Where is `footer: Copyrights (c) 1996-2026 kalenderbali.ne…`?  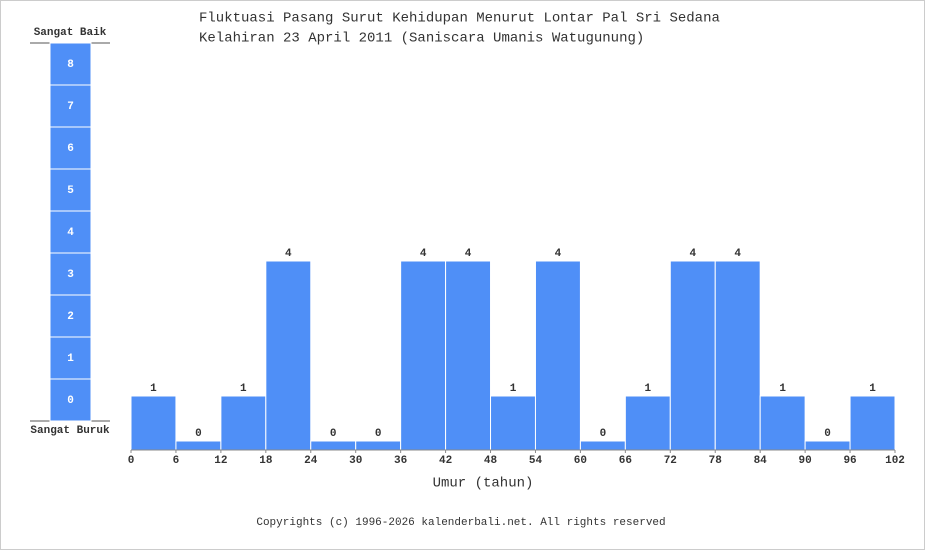
footer: Copyrights (c) 1996-2026 kalenderbali.ne… is located at coordinates (460, 523).